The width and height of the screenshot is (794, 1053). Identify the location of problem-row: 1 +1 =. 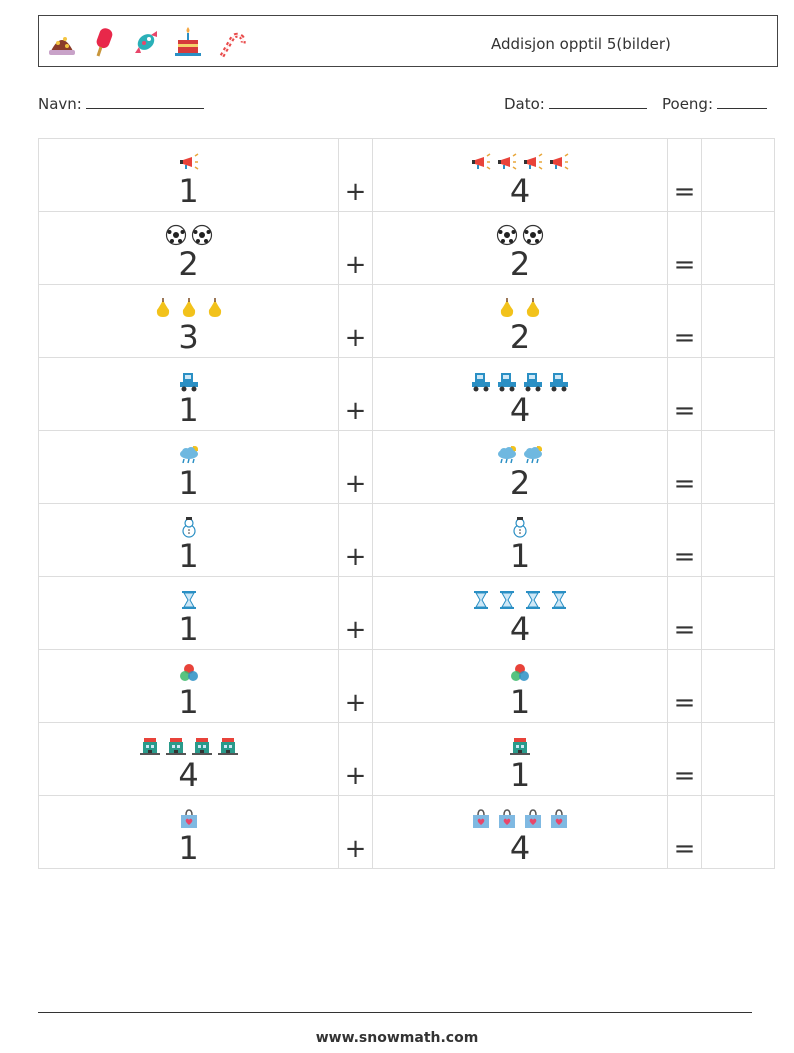
(406, 686).